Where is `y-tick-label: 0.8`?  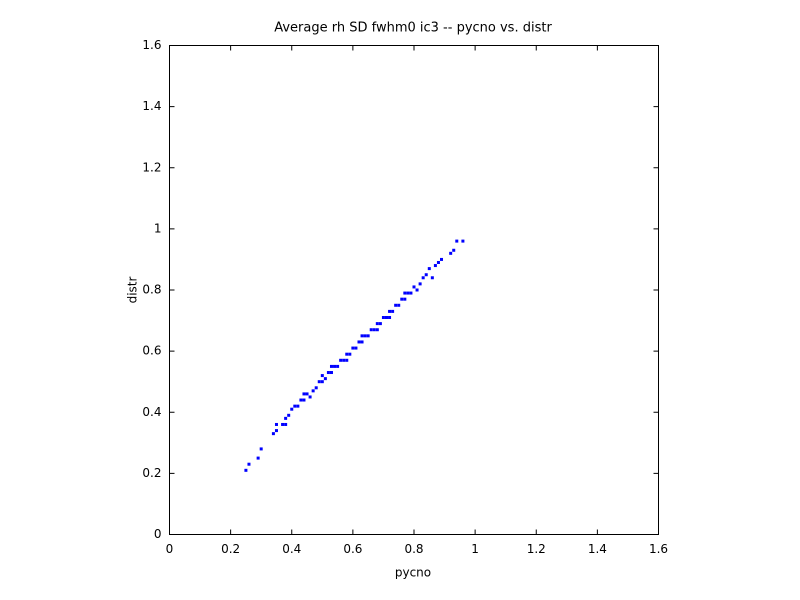 y-tick-label: 0.8 is located at coordinates (151, 290).